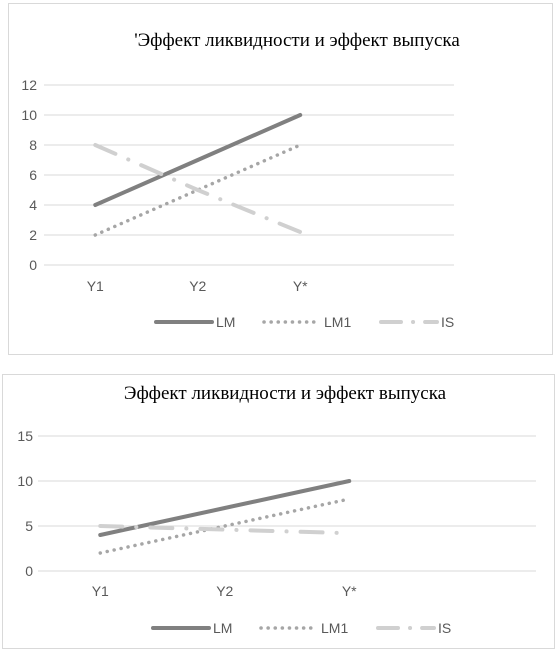  Describe the element at coordinates (29, 85) in the screenshot. I see `y-tick-label: 12` at that location.